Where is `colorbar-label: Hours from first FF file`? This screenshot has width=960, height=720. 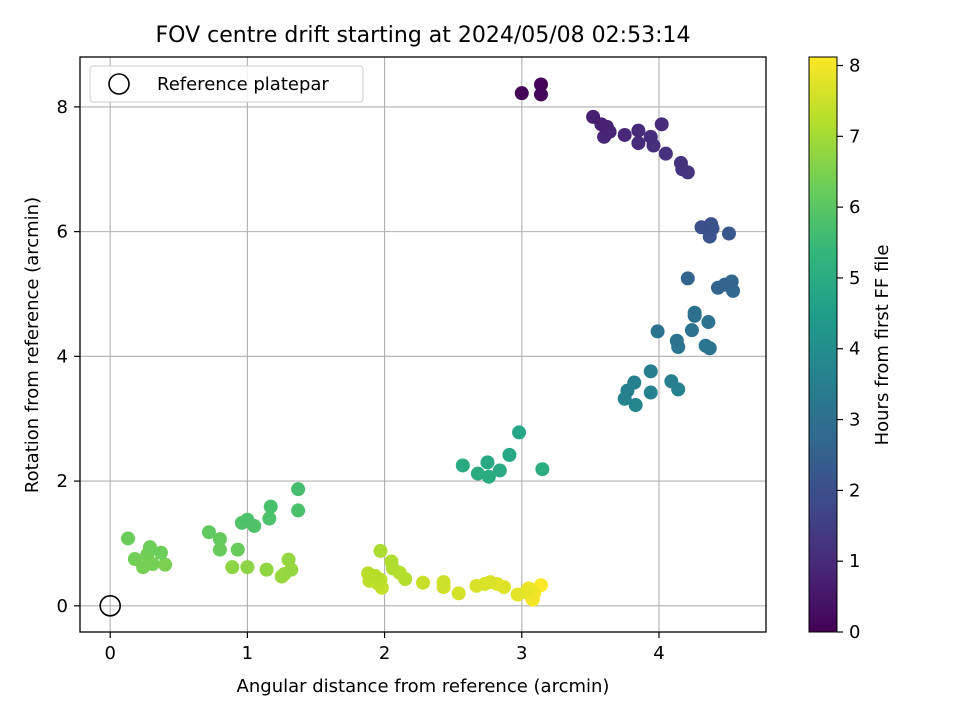
colorbar-label: Hours from first FF file is located at coordinates (882, 345).